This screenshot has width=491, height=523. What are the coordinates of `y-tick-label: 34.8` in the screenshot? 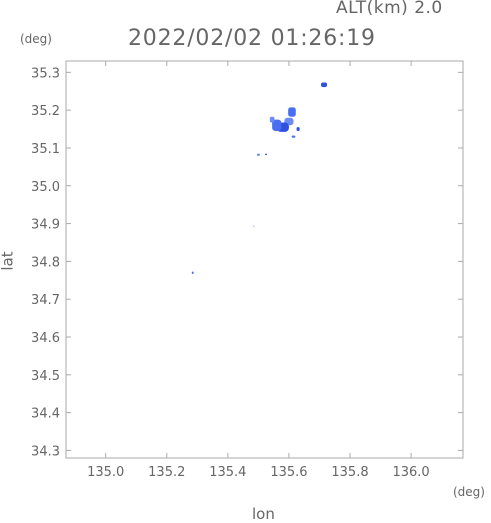 It's located at (45, 262).